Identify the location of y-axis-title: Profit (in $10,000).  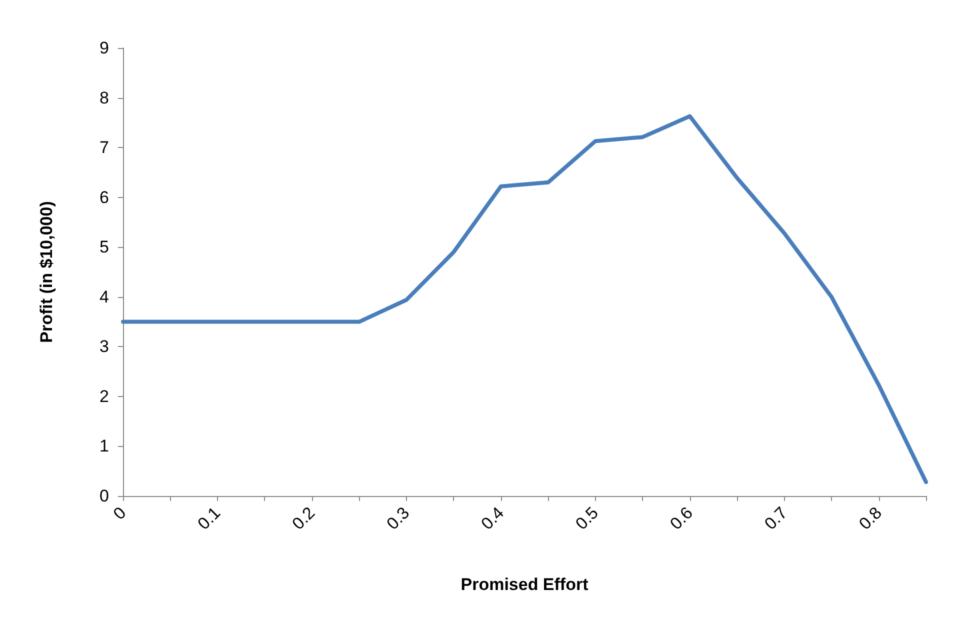
(46, 272).